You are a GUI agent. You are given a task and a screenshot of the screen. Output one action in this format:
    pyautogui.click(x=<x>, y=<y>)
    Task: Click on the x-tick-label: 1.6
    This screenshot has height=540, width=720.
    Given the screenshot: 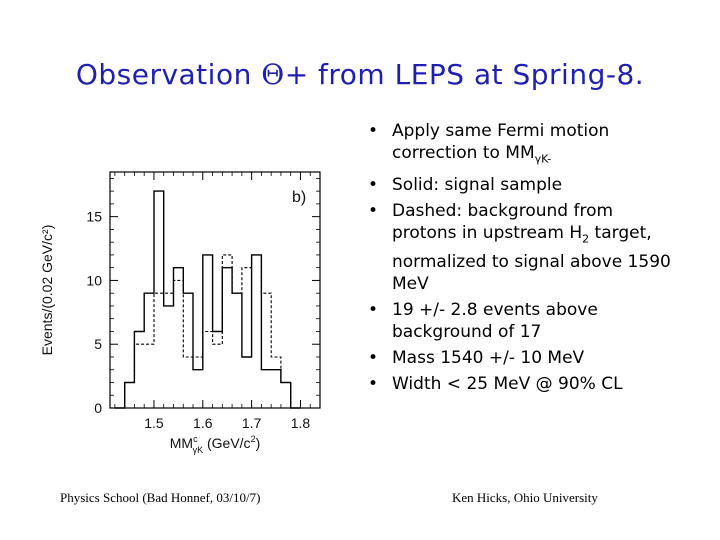 What is the action you would take?
    pyautogui.click(x=203, y=423)
    